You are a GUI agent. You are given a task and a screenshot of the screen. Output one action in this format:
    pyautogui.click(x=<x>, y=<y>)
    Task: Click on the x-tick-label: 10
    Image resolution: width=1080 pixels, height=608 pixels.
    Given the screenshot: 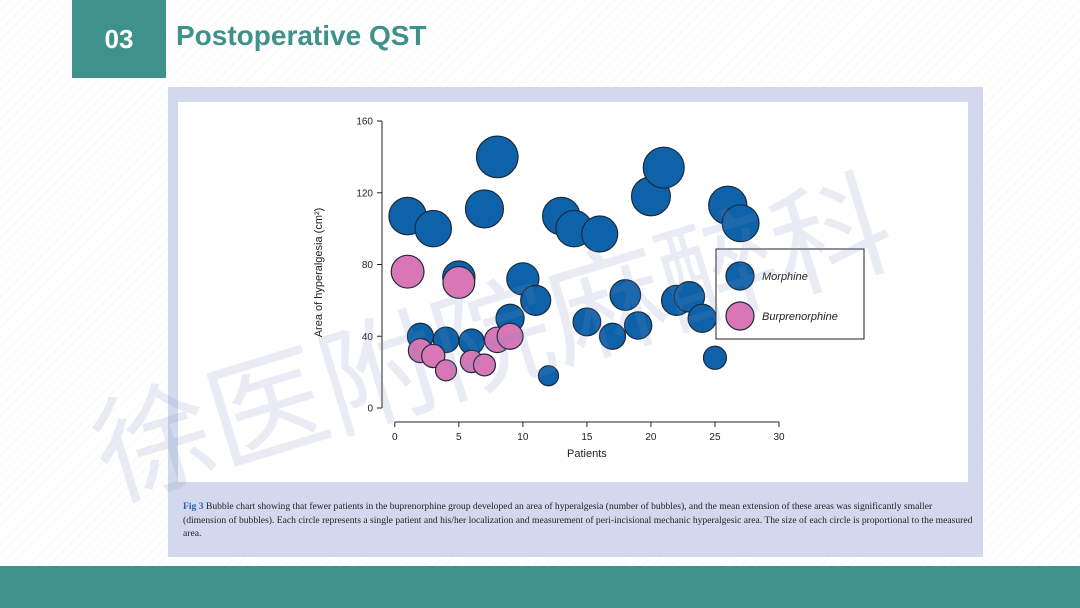 What is the action you would take?
    pyautogui.click(x=523, y=437)
    